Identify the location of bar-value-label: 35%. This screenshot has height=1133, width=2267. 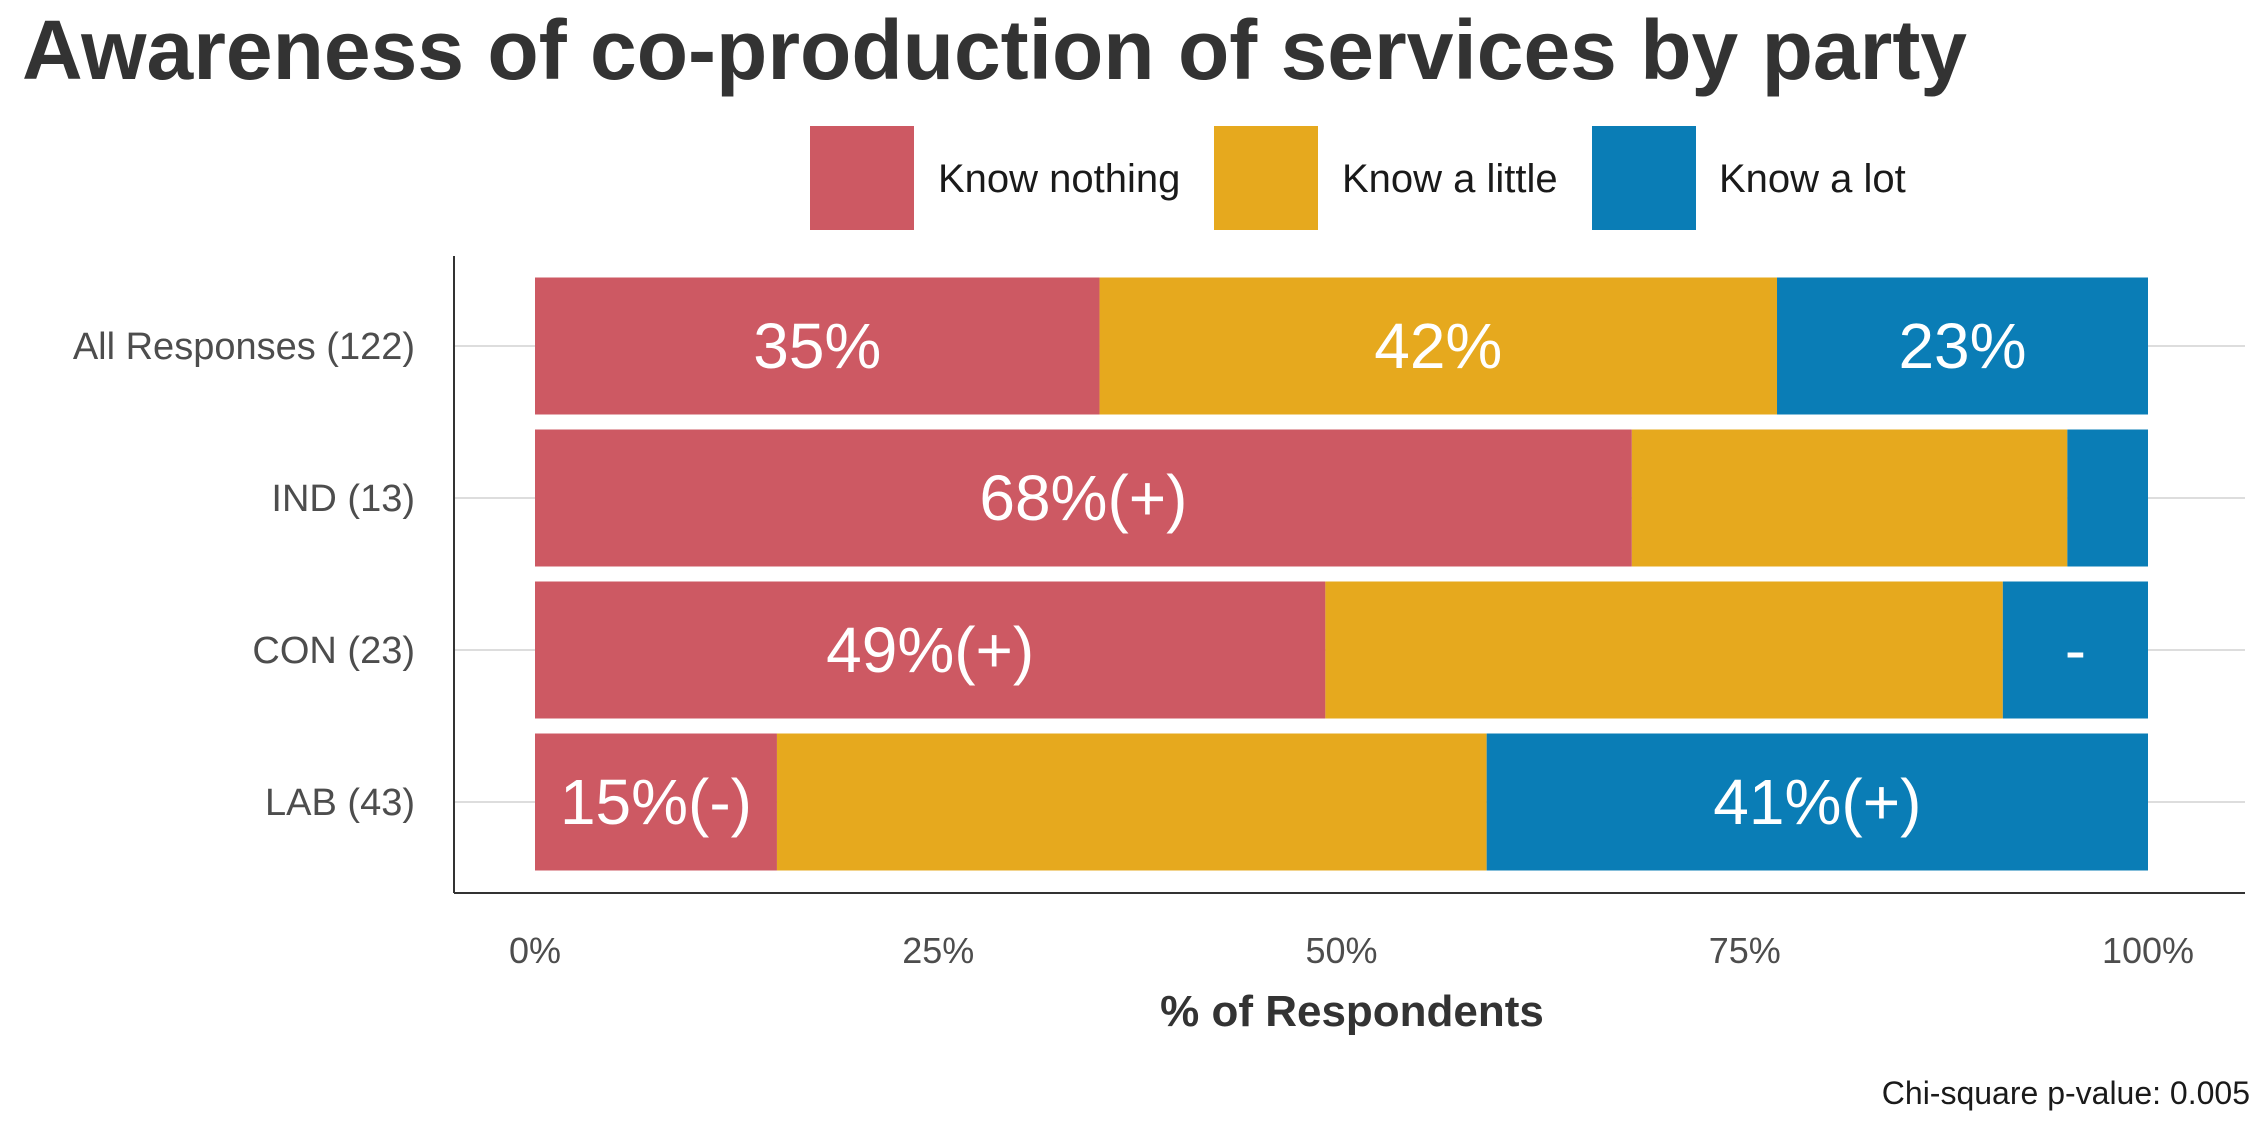
(817, 346).